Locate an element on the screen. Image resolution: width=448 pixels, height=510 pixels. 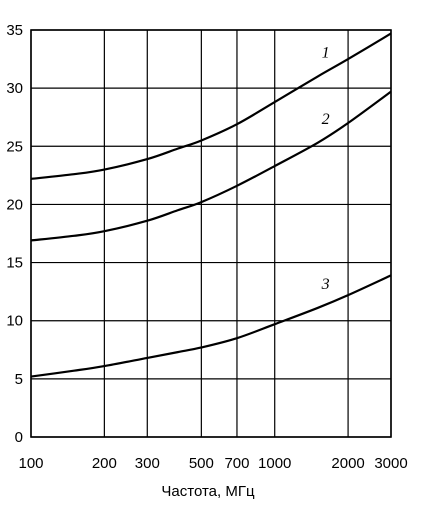
x-tick-label: 300 is located at coordinates (147, 463).